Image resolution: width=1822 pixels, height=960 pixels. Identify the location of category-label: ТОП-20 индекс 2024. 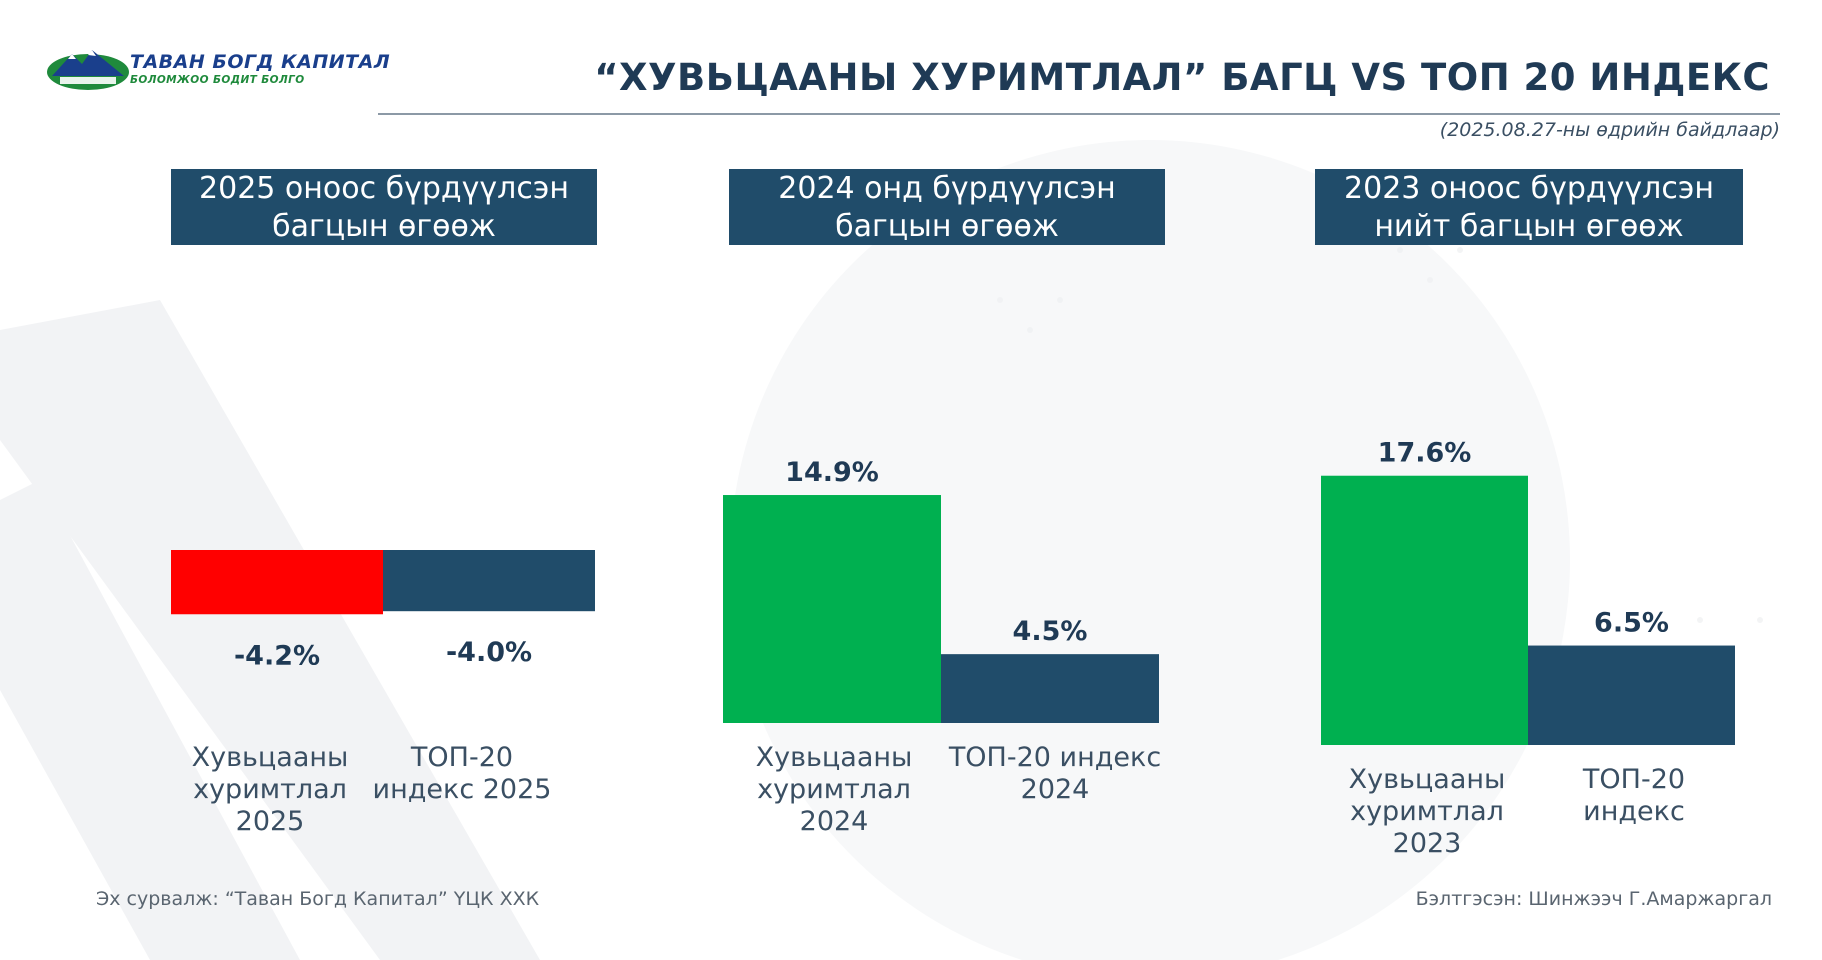
(1055, 773).